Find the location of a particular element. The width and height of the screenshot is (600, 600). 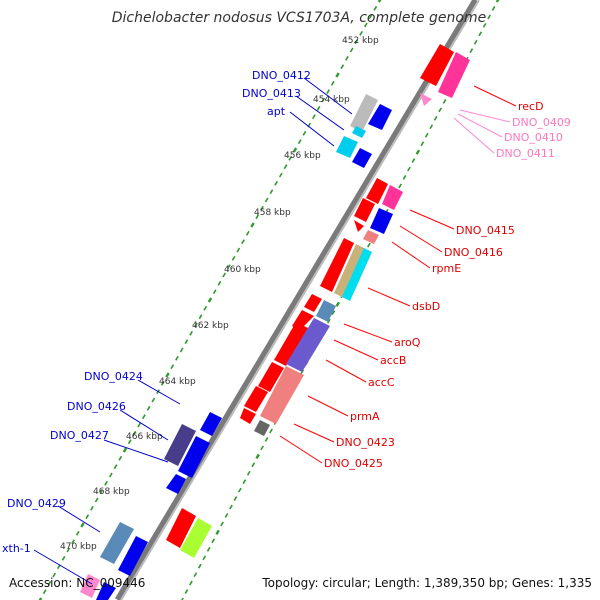

gene-label: DNO_0426 is located at coordinates (96, 406).